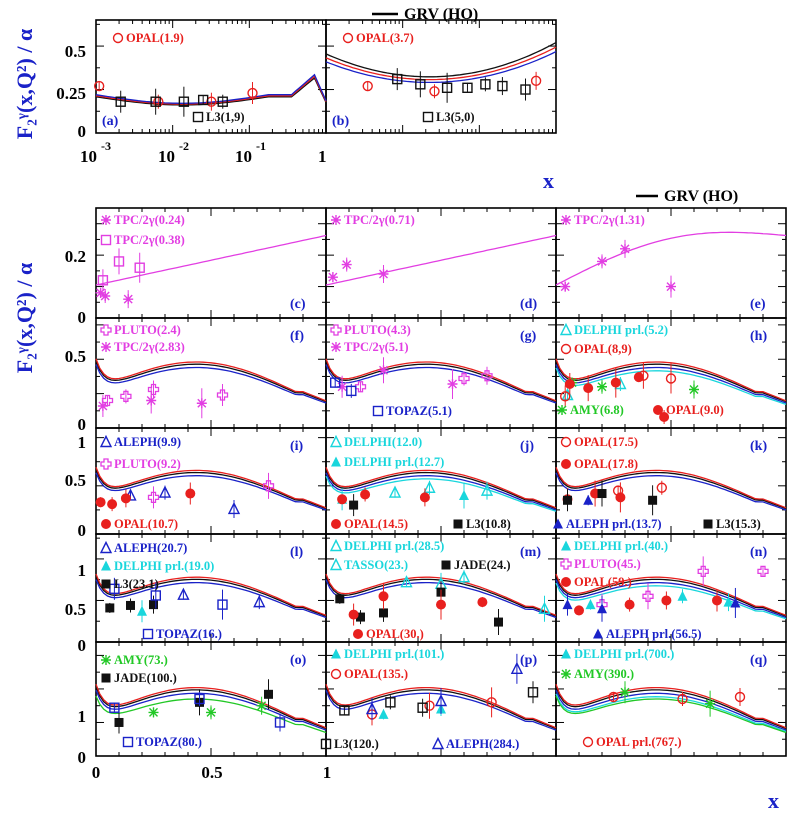  I want to click on grv-curves-n, so click(671, 596).